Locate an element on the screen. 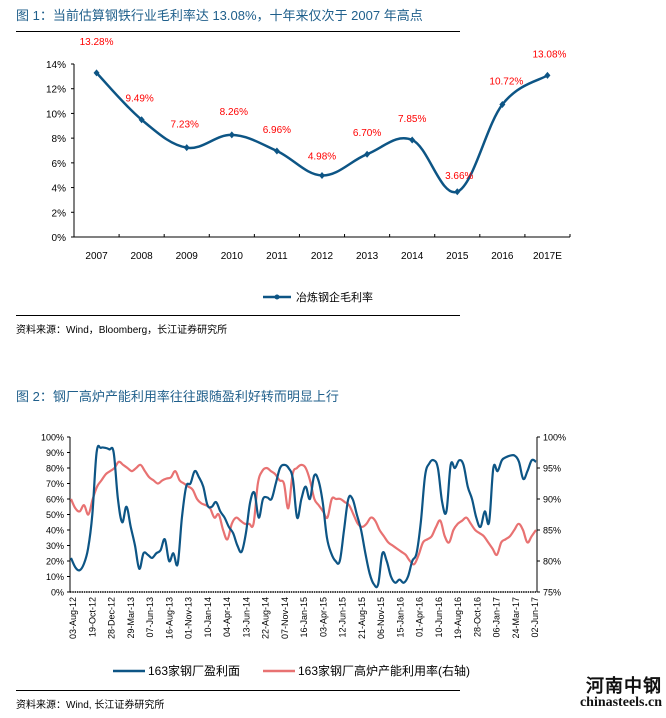  x-tick-label: 15-Jan-16 is located at coordinates (400, 617).